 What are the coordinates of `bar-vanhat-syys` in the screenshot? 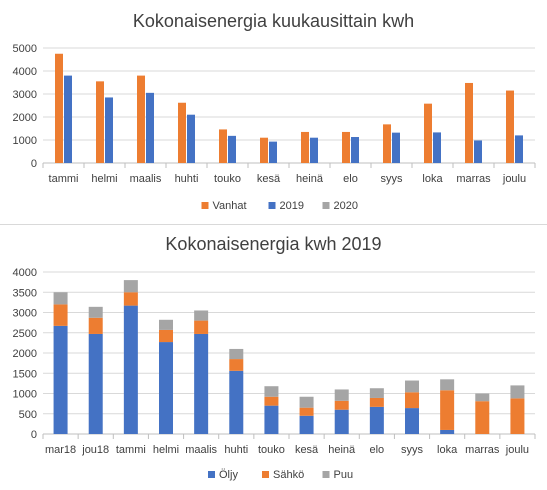 It's located at (387, 143).